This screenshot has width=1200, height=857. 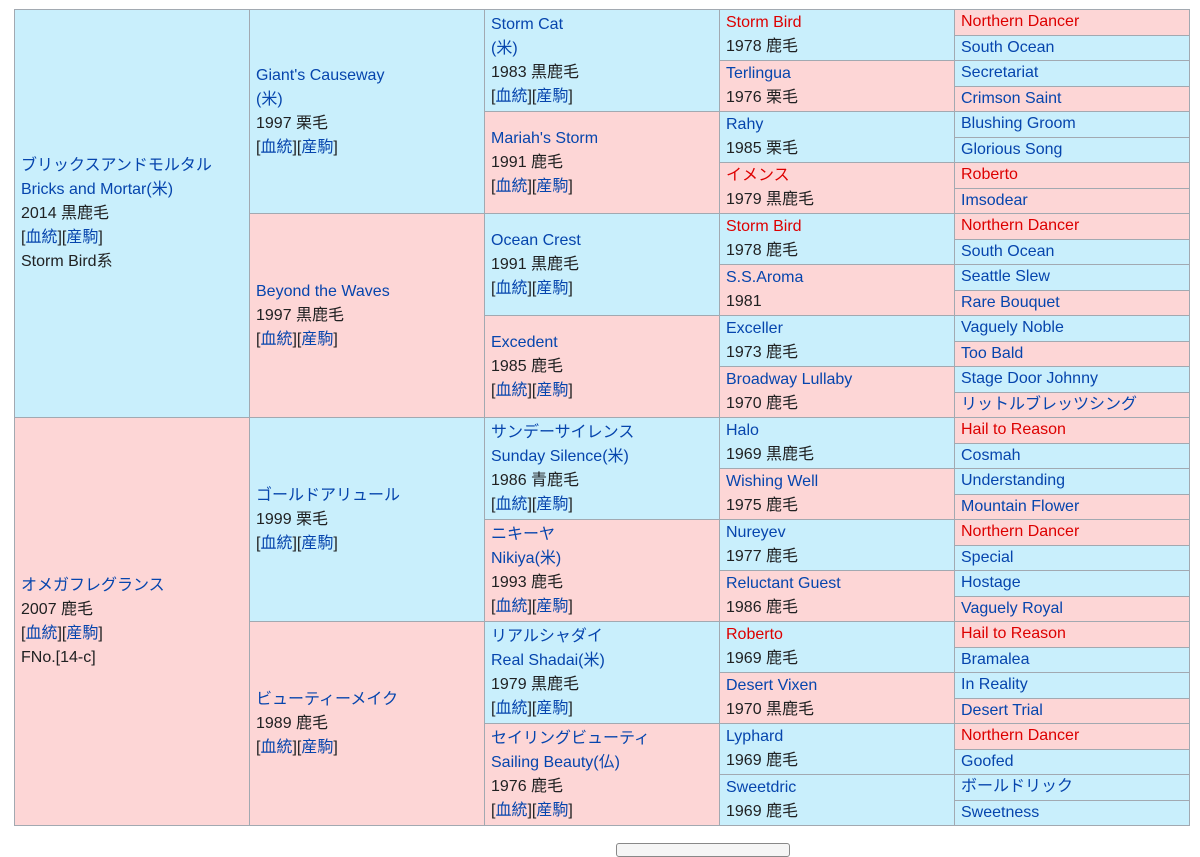 I want to click on dsd-name-en: Nikiya(米), so click(x=526, y=558).